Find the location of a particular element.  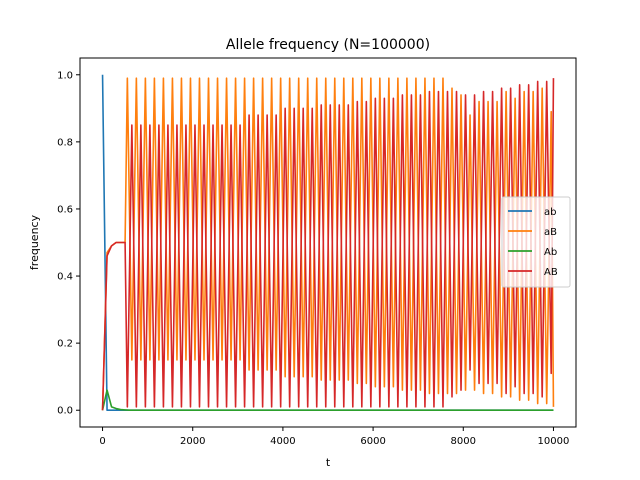

legend-box is located at coordinates (536, 242).